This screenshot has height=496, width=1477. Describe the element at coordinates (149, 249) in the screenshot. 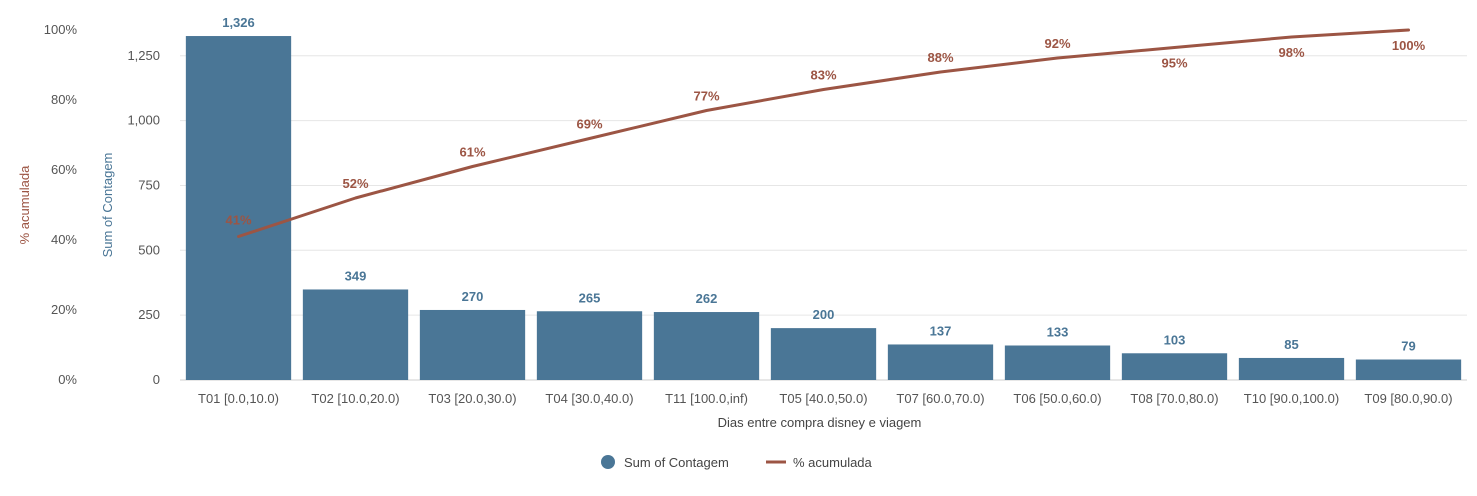

I see `y-tick-label: 500` at that location.